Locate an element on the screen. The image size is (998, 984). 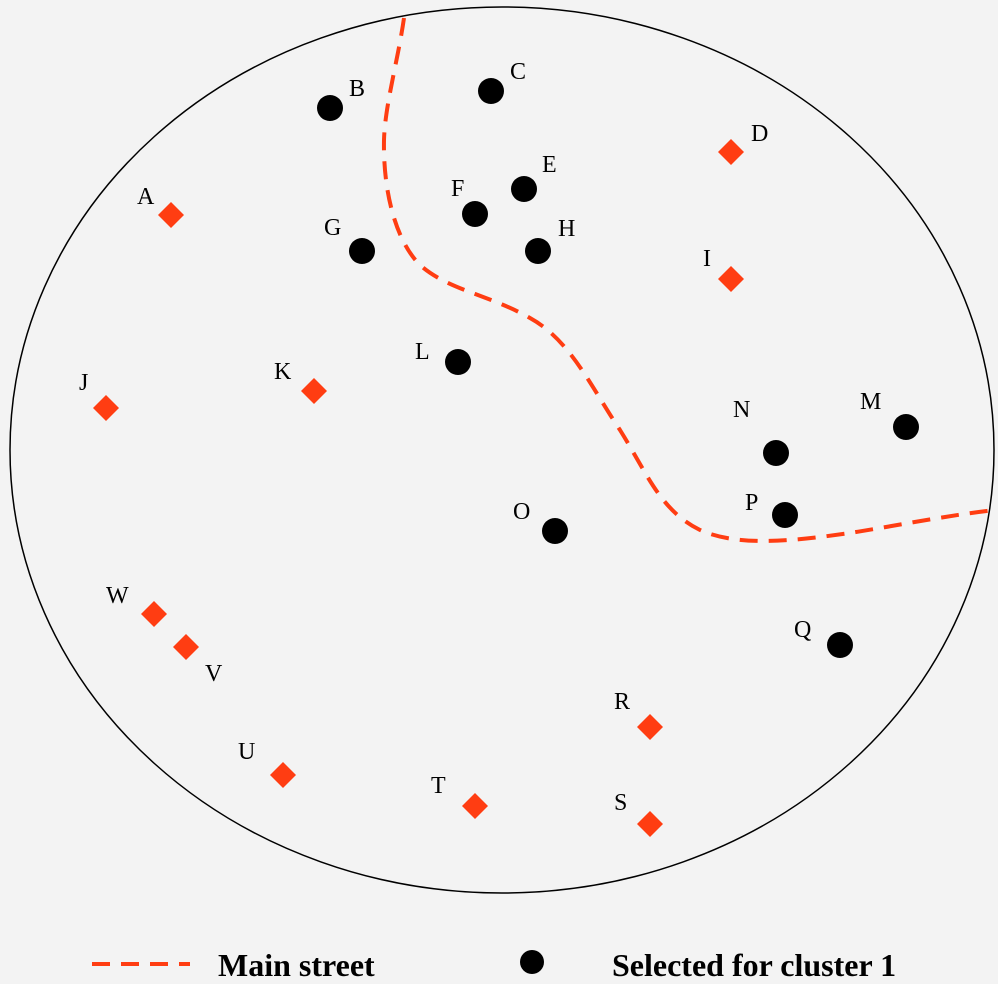
unselected-diamond-u is located at coordinates (283, 775).